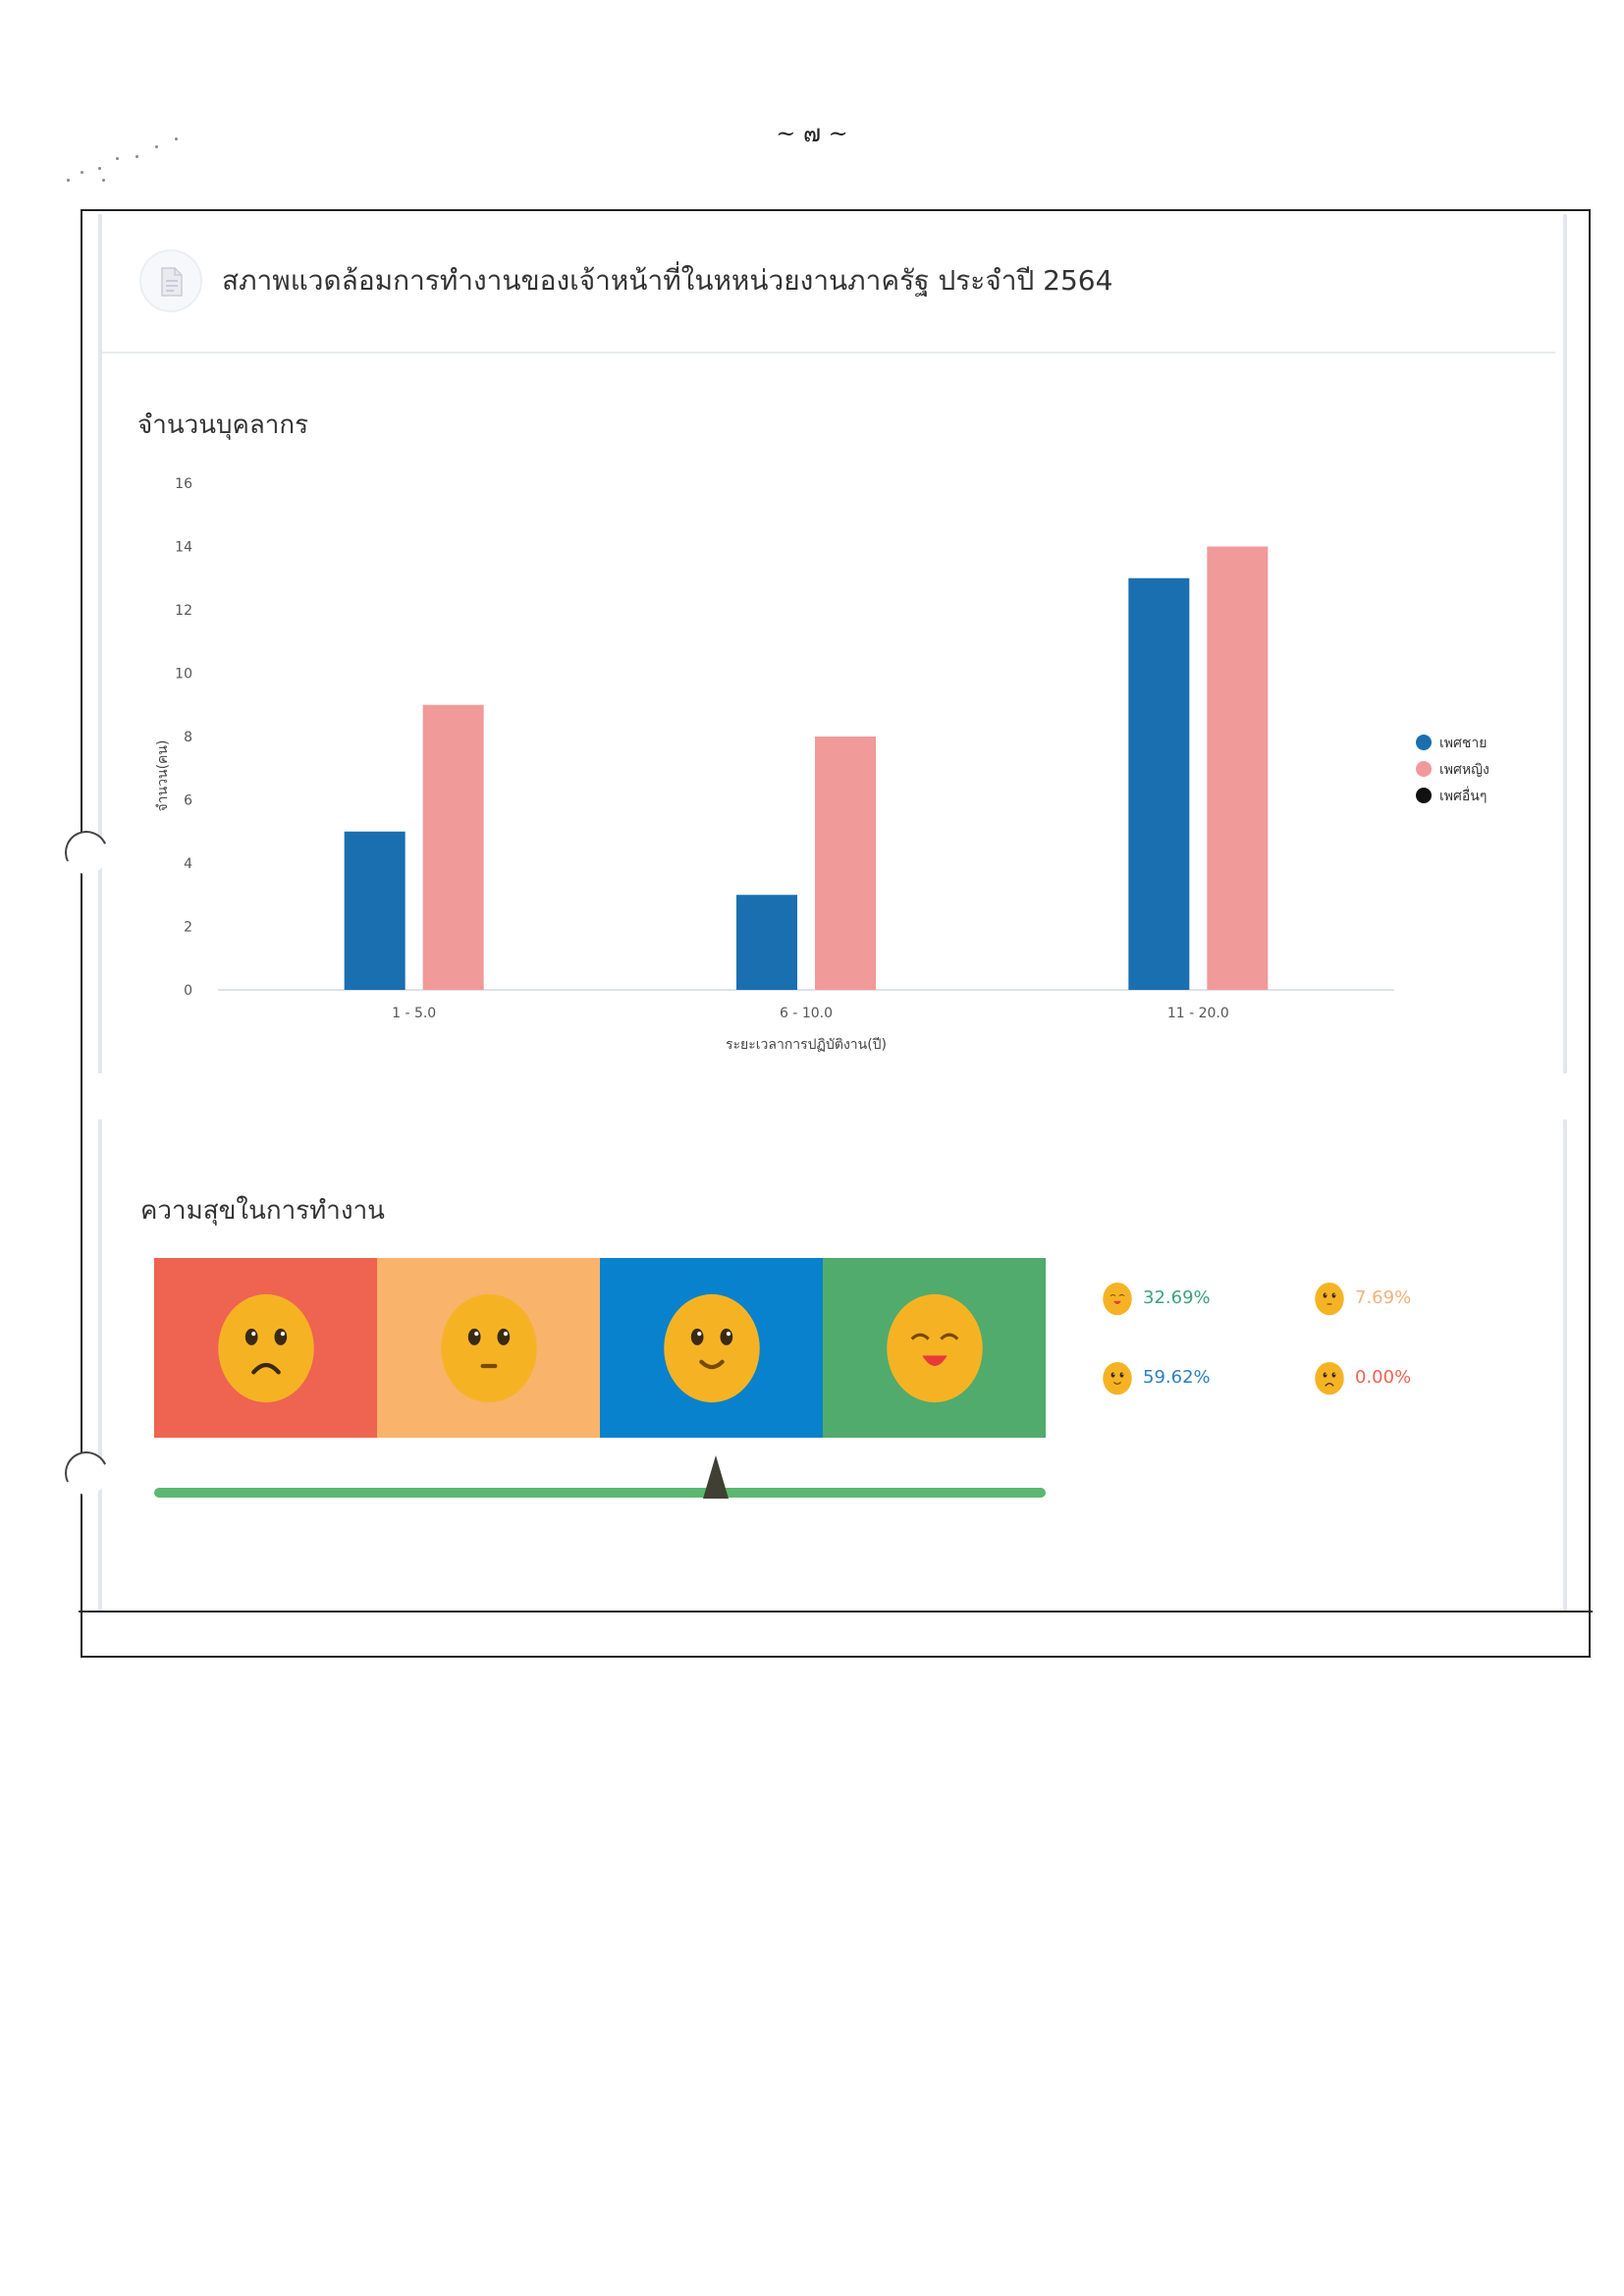  I want to click on laughing-face-icon, so click(934, 1347).